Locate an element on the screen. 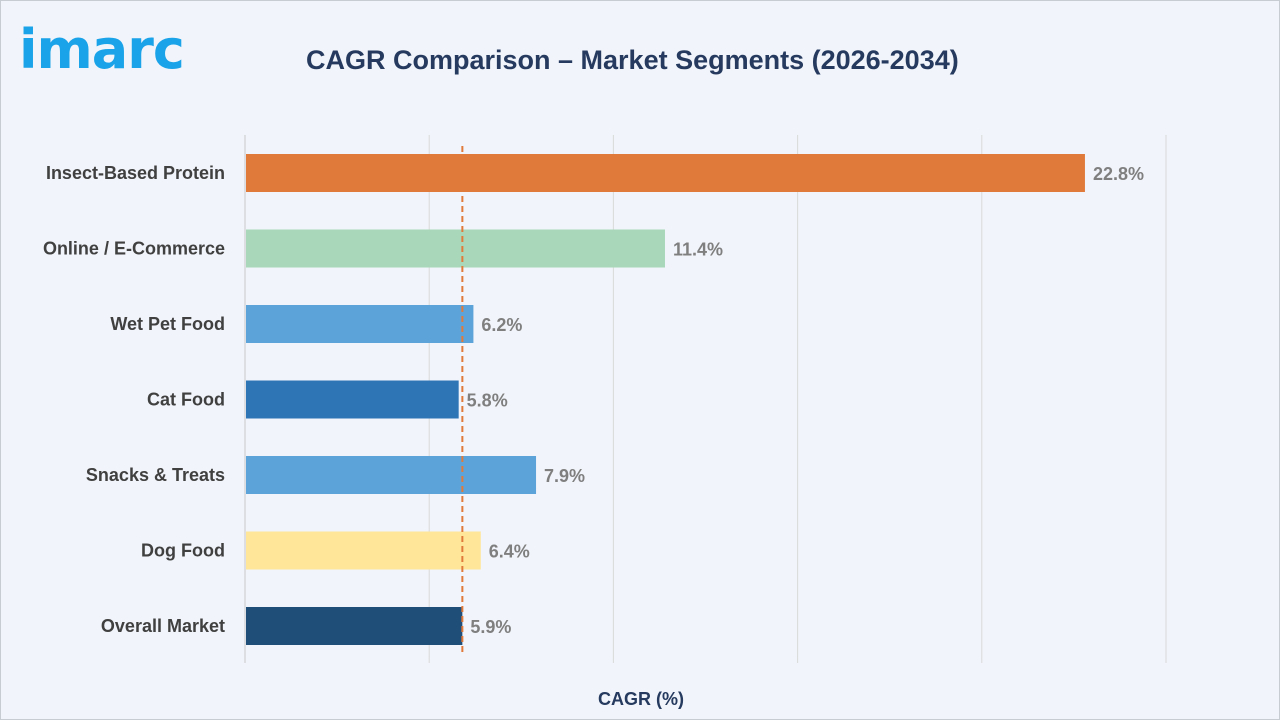  data-label: 7.9% is located at coordinates (564, 476).